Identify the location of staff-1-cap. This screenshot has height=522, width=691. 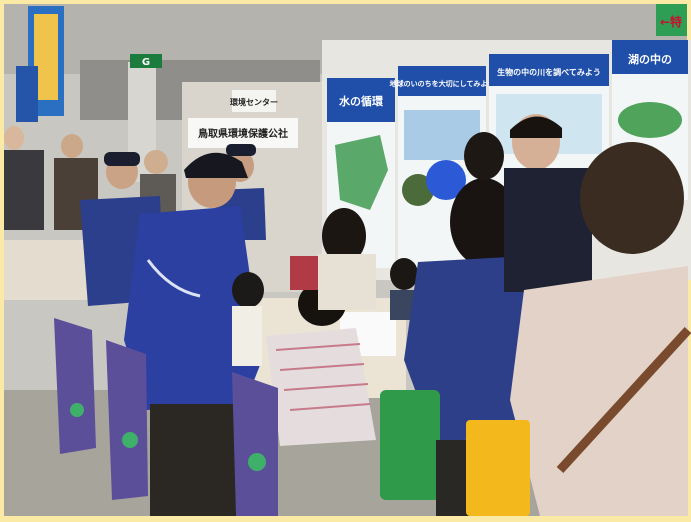
(122, 159).